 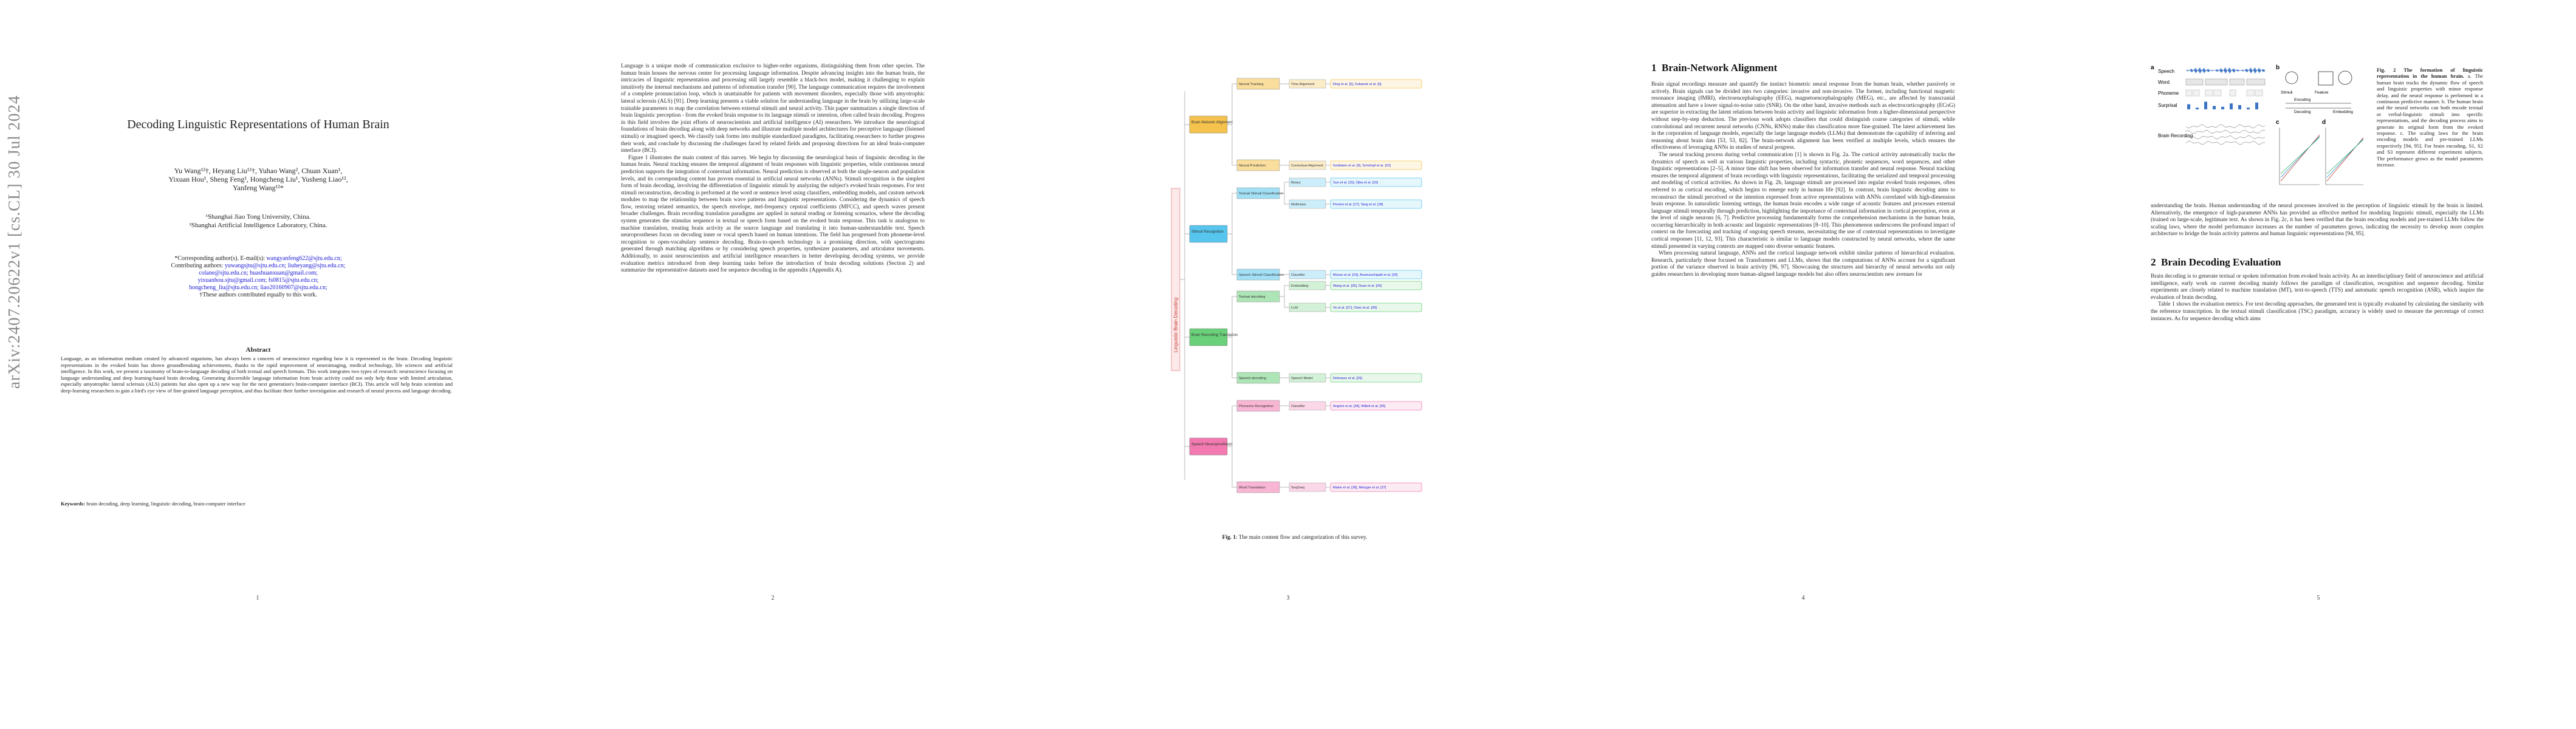 What do you see at coordinates (1261, 275) in the screenshot?
I see `item-label: Speech Stimuli Classification` at bounding box center [1261, 275].